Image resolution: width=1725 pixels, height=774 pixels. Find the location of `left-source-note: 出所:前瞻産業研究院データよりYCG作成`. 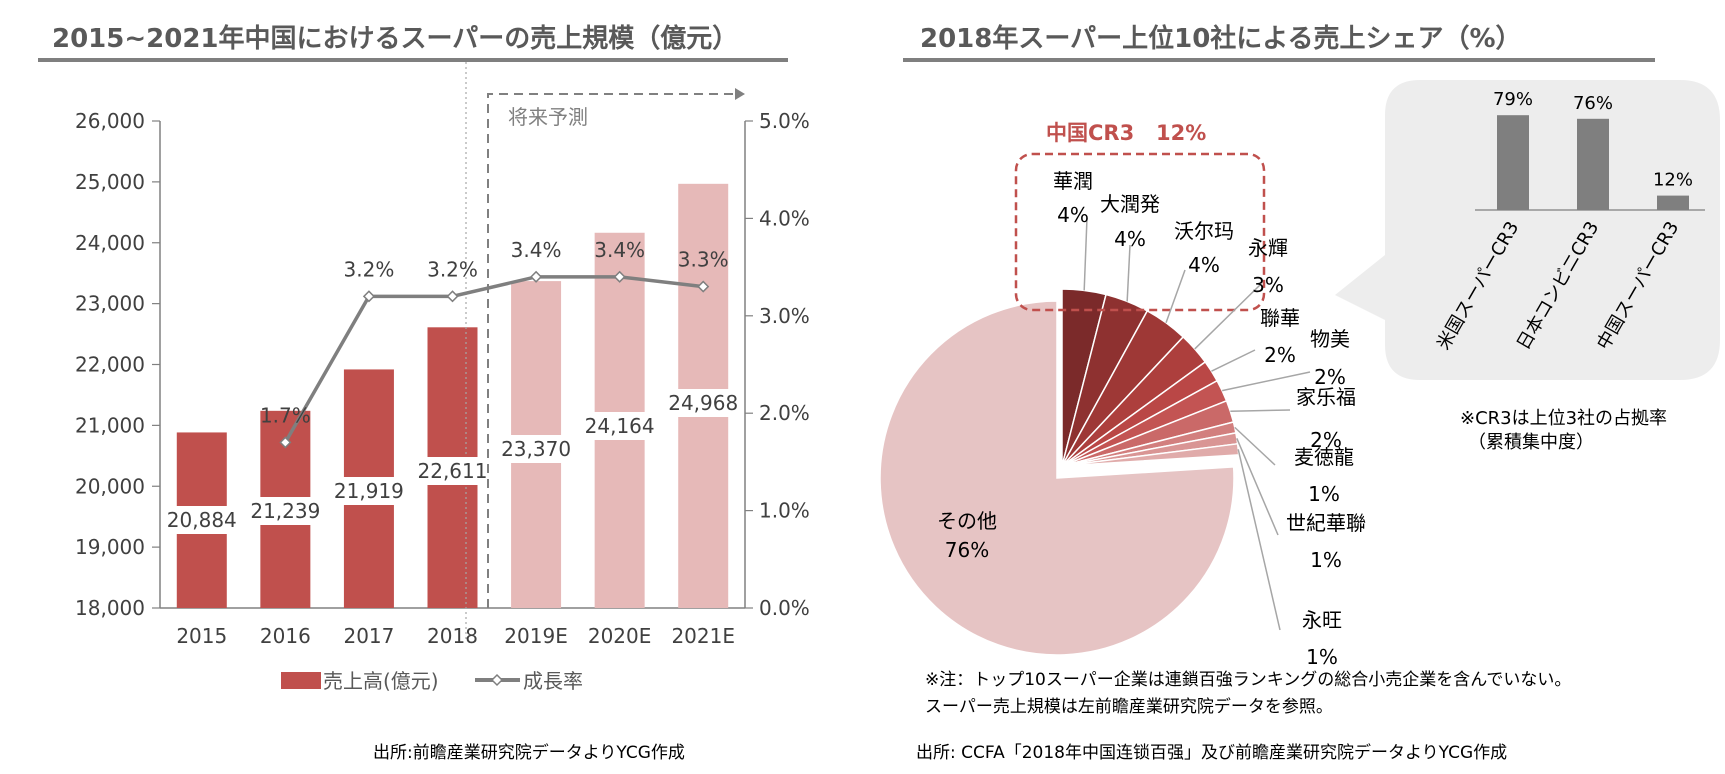

left-source-note: 出所:前瞻産業研究院データよりYCG作成 is located at coordinates (529, 752).